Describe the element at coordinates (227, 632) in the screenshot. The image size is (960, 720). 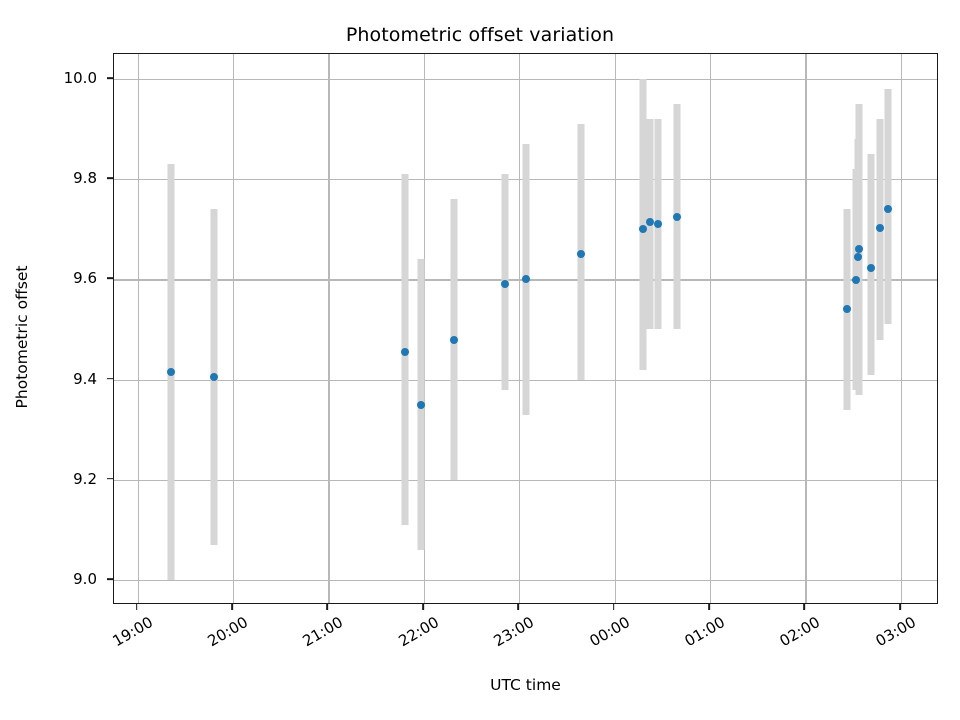
I see `x-axis-tick-label: 20:00` at that location.